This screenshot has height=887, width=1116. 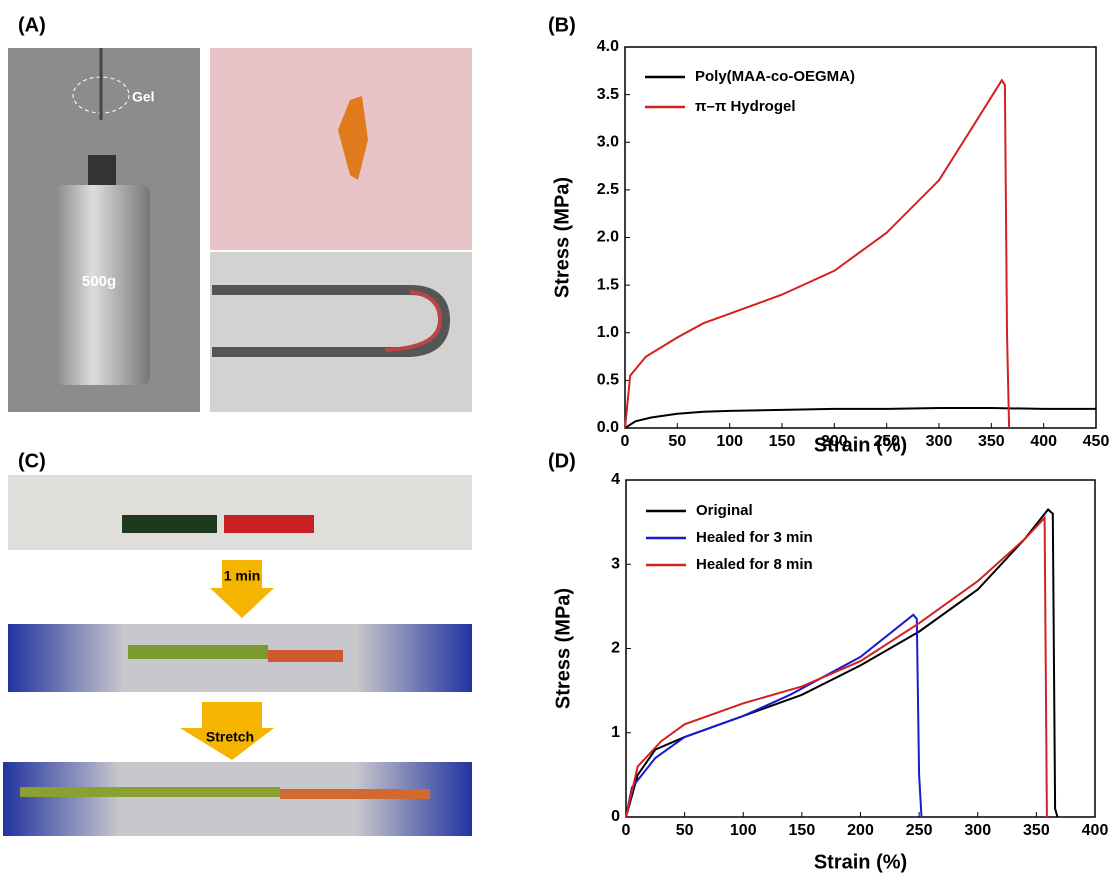 What do you see at coordinates (32, 25) in the screenshot?
I see `panel-label: (A)` at bounding box center [32, 25].